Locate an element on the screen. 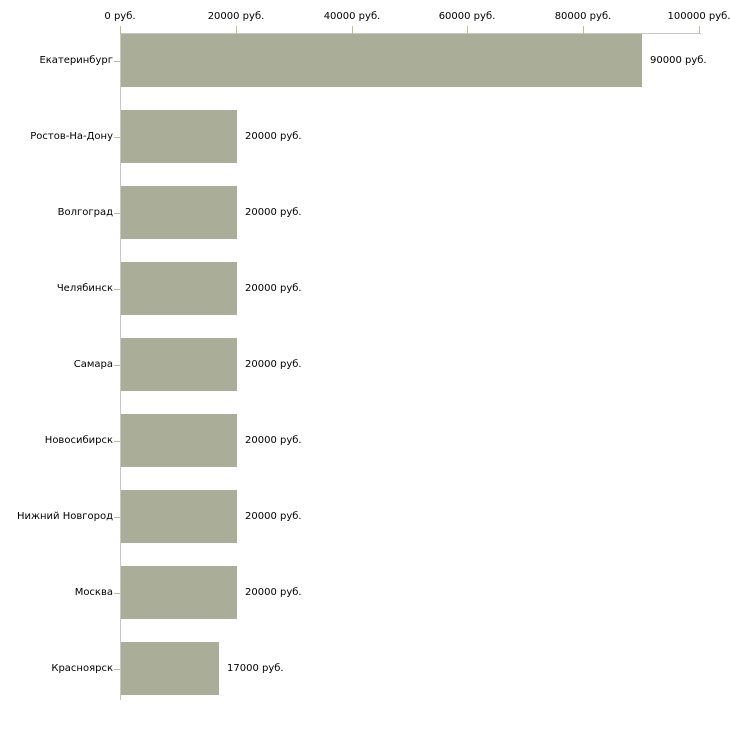 Image resolution: width=730 pixels, height=730 pixels. x-axis-tick-label: 0 руб. is located at coordinates (120, 16).